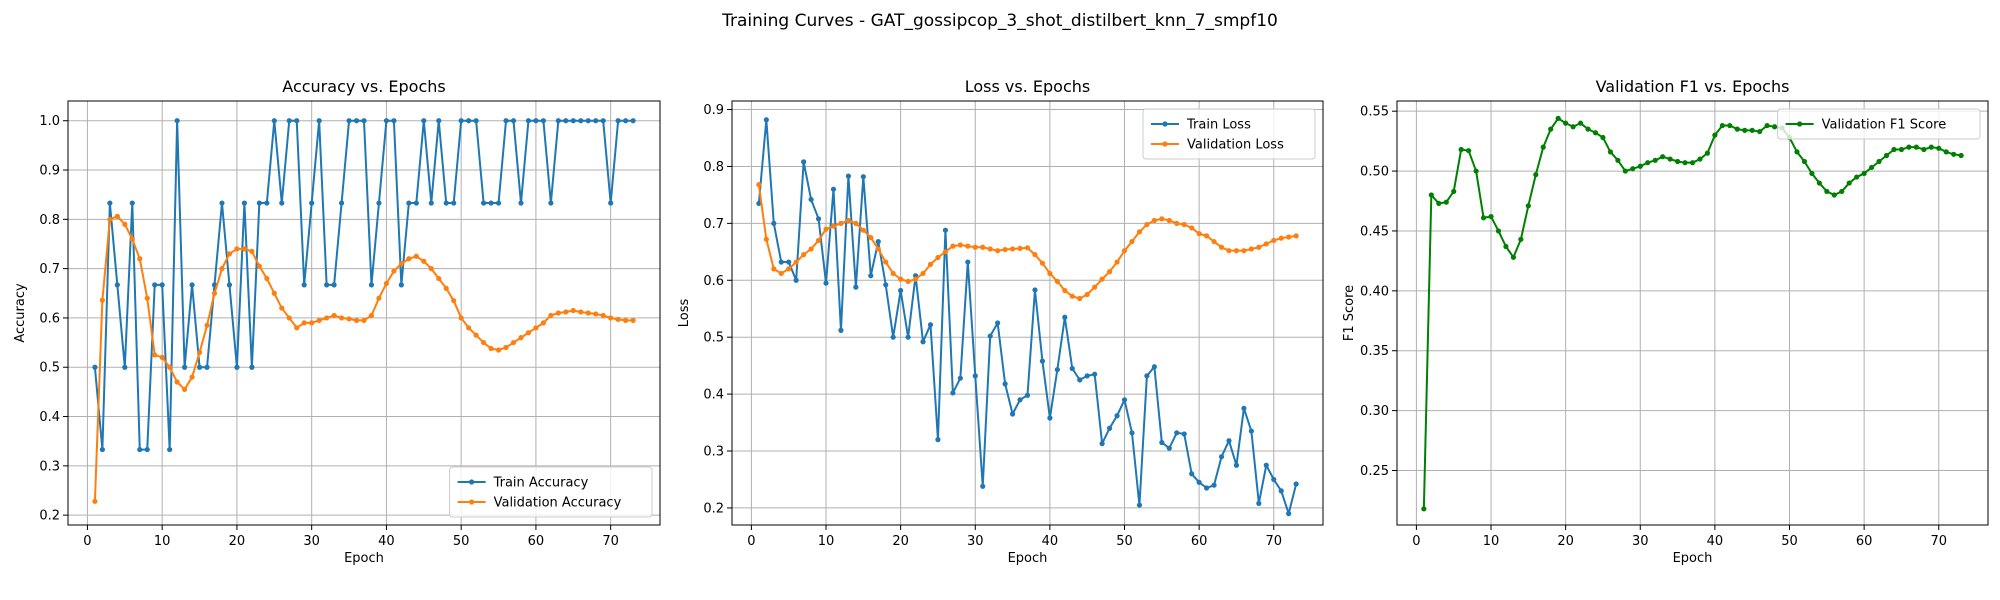 The height and width of the screenshot is (600, 2000). What do you see at coordinates (49, 318) in the screenshot?
I see `accuracy-ytick-label: 0.6` at bounding box center [49, 318].